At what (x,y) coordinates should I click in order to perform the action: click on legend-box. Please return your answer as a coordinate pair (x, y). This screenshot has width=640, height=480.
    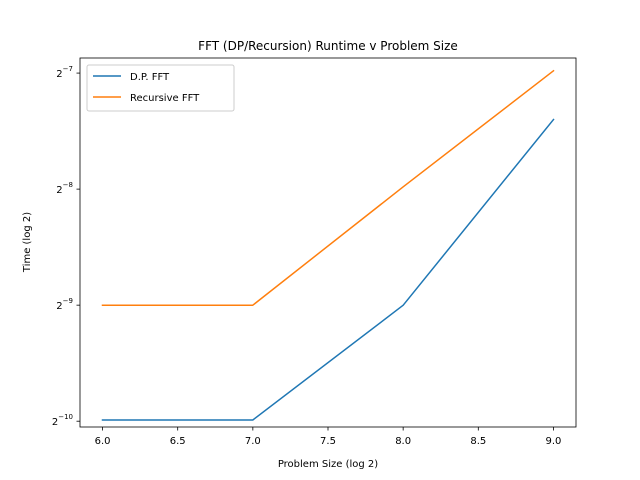
    Looking at the image, I should click on (160, 88).